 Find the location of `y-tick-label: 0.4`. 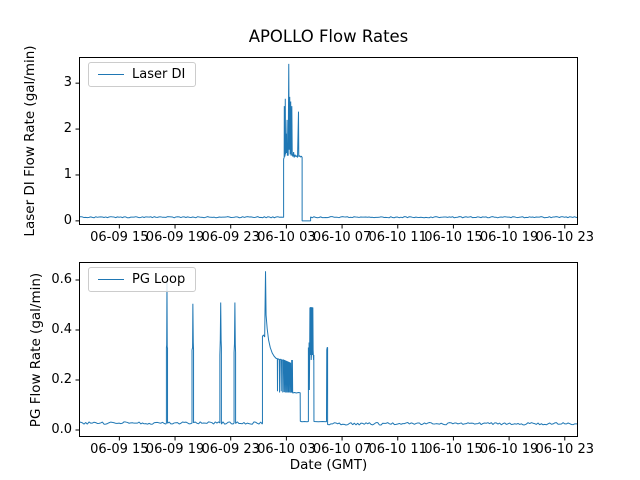

y-tick-label: 0.4 is located at coordinates (61, 329).